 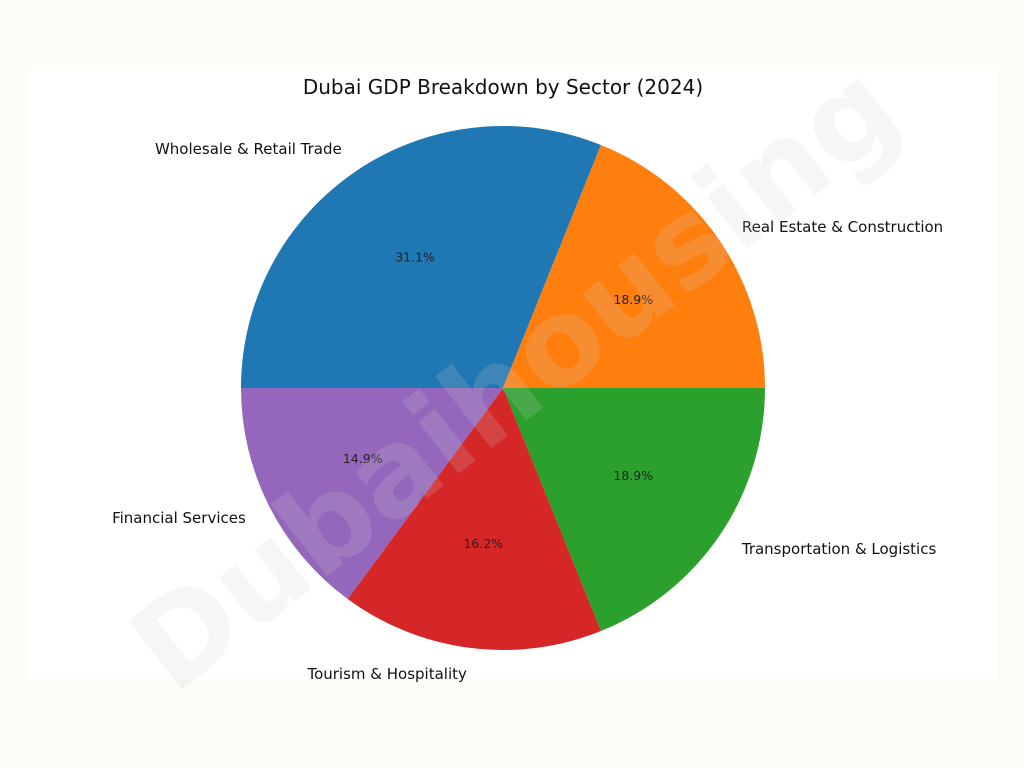 I want to click on percent-label-real-estate-and-construction: 18.9%, so click(x=633, y=299).